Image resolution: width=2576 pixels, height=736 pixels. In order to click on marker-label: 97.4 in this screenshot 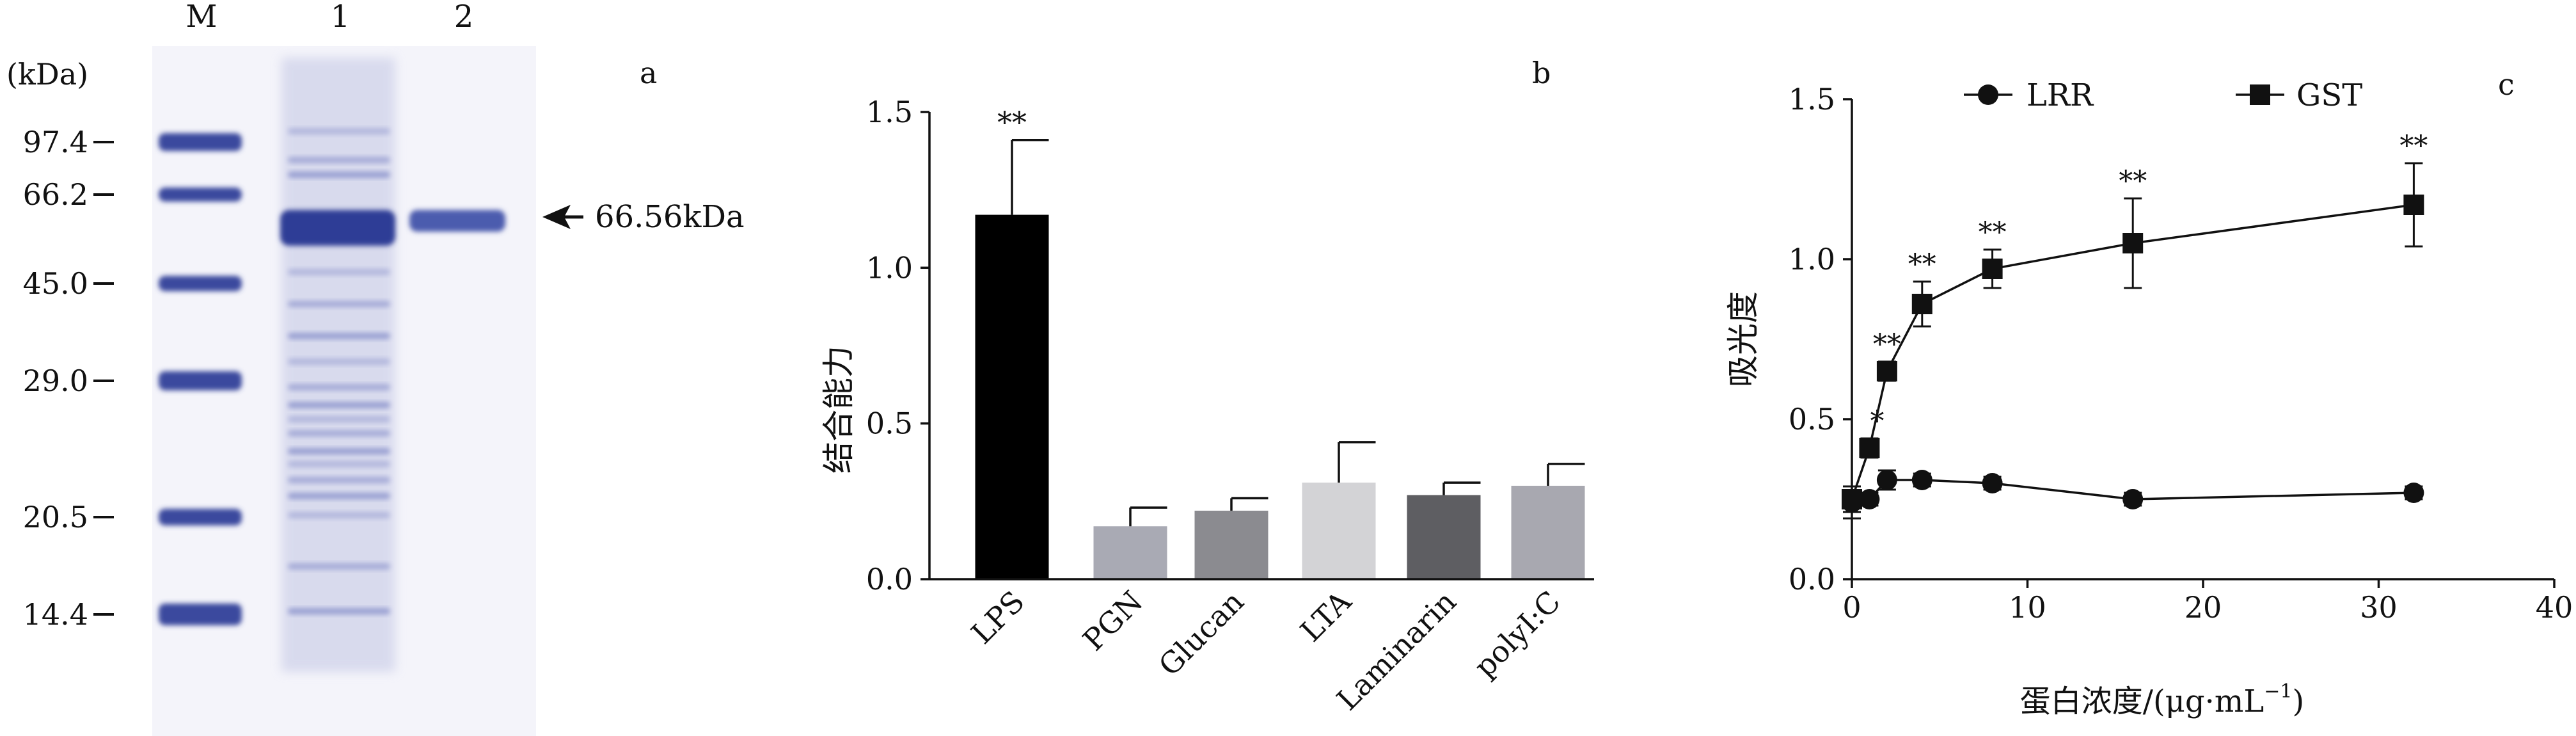, I will do `click(55, 142)`.